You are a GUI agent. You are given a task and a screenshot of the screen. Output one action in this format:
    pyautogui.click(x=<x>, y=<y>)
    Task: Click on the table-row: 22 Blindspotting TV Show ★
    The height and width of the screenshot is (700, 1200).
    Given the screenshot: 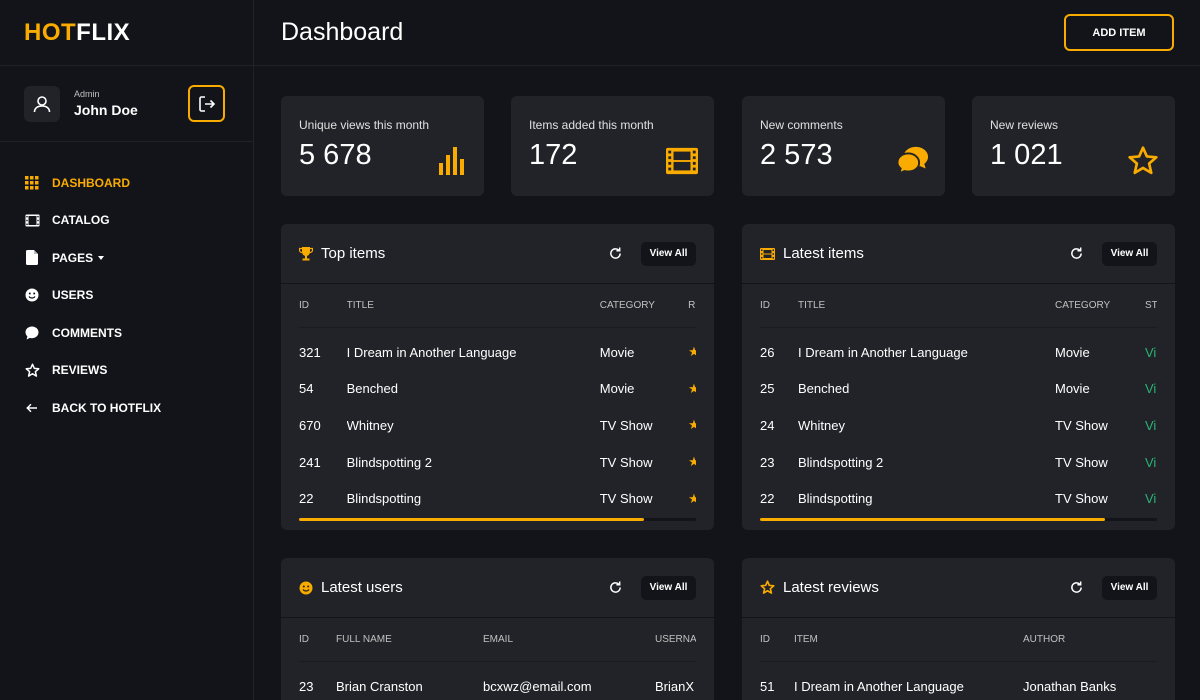 What is the action you would take?
    pyautogui.click(x=497, y=498)
    